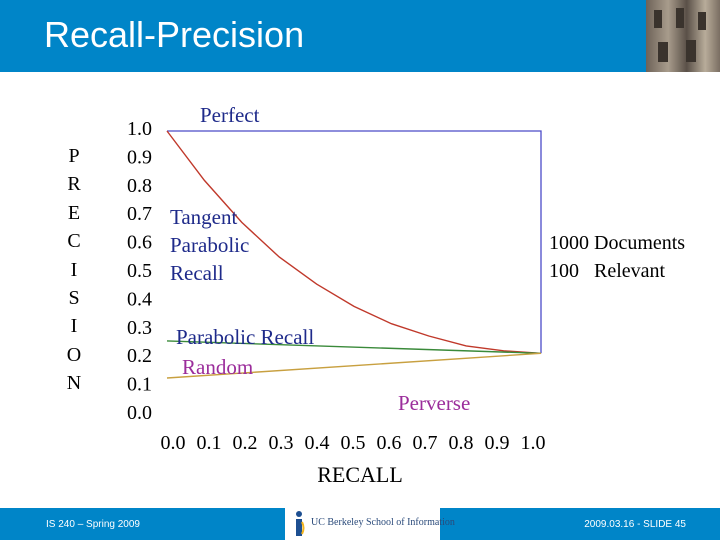 The image size is (720, 540). Describe the element at coordinates (635, 524) in the screenshot. I see `slide-number: 2009.03.16 - SLIDE 45` at that location.